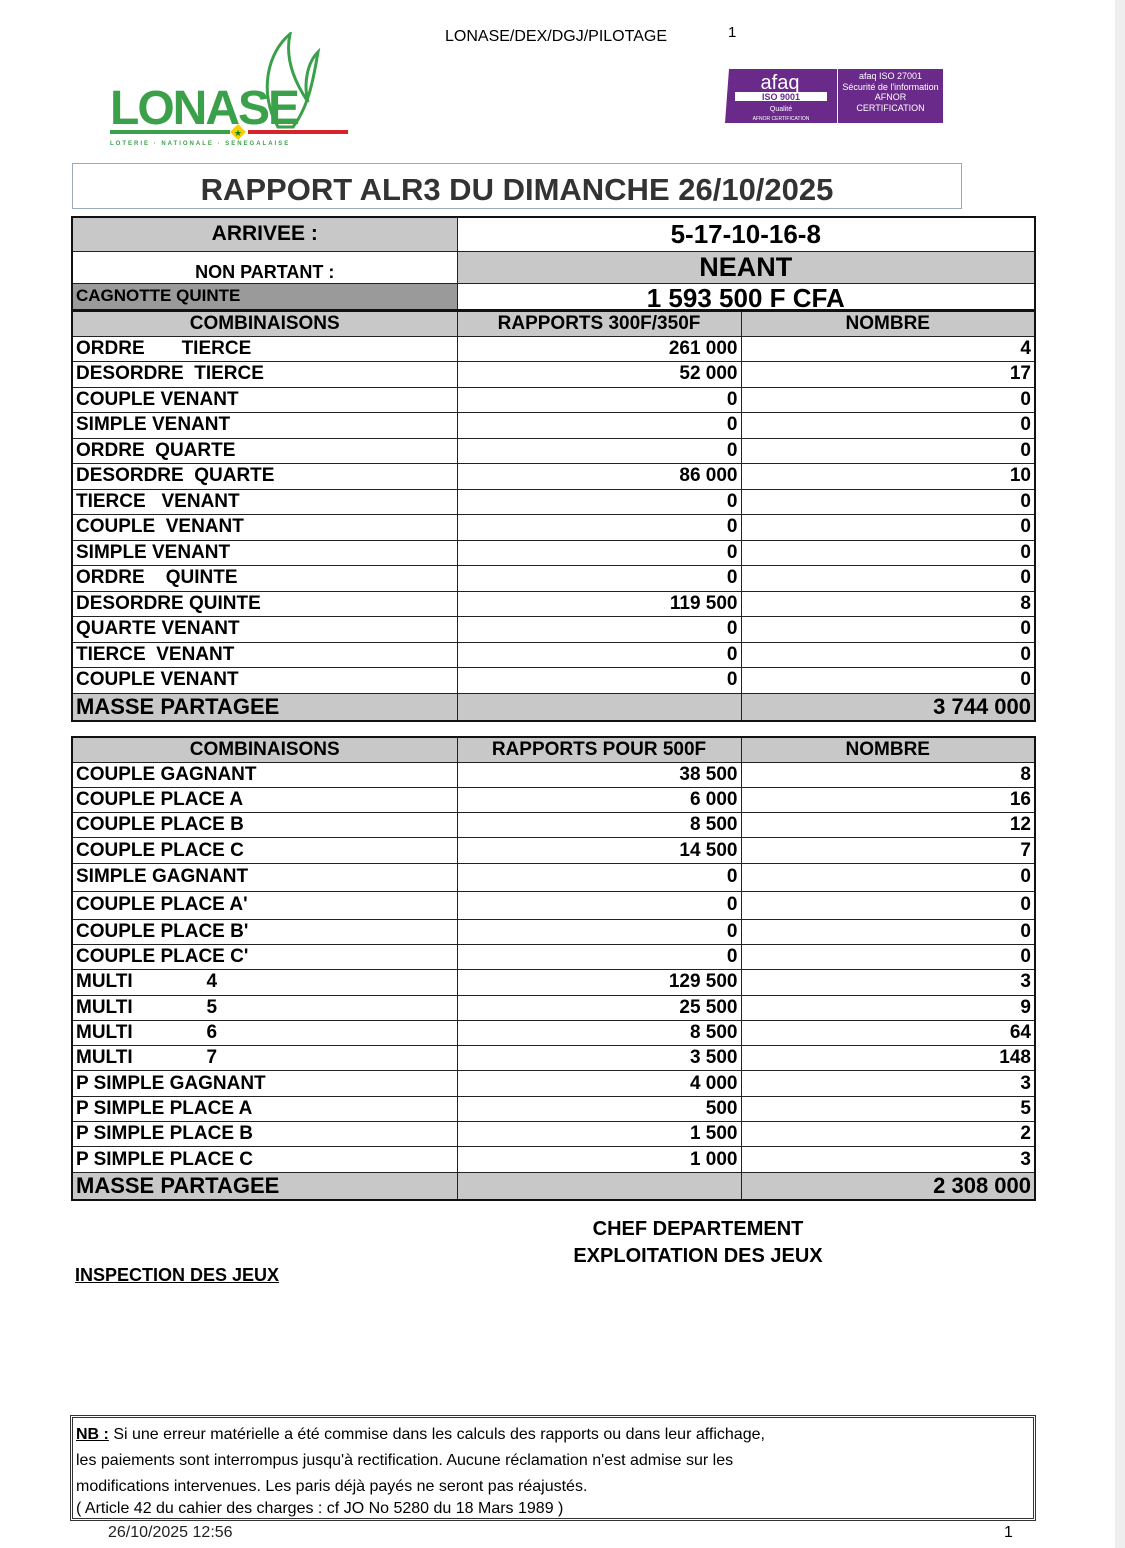 This screenshot has width=1125, height=1548. I want to click on table-row: COUPLE PLACE C 14 500 7, so click(553, 850).